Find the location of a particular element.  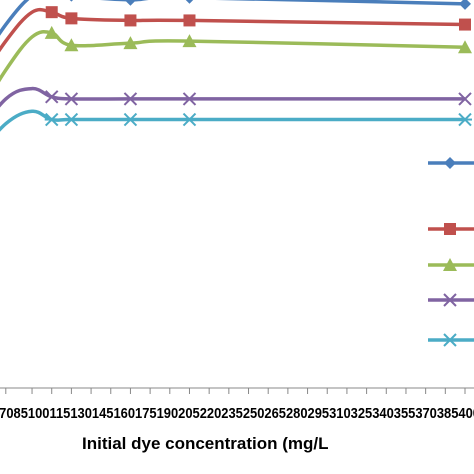

x-axis-title: Initial dye concentration (mg/L is located at coordinates (205, 443).